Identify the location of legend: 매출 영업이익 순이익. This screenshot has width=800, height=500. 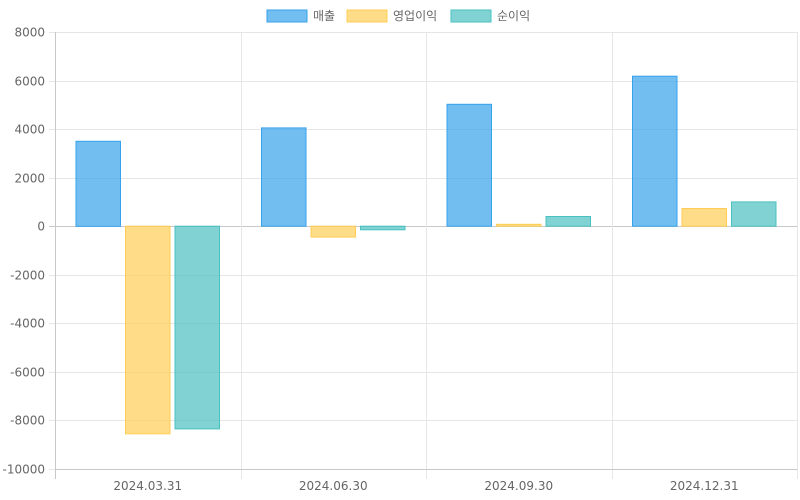
(398, 16).